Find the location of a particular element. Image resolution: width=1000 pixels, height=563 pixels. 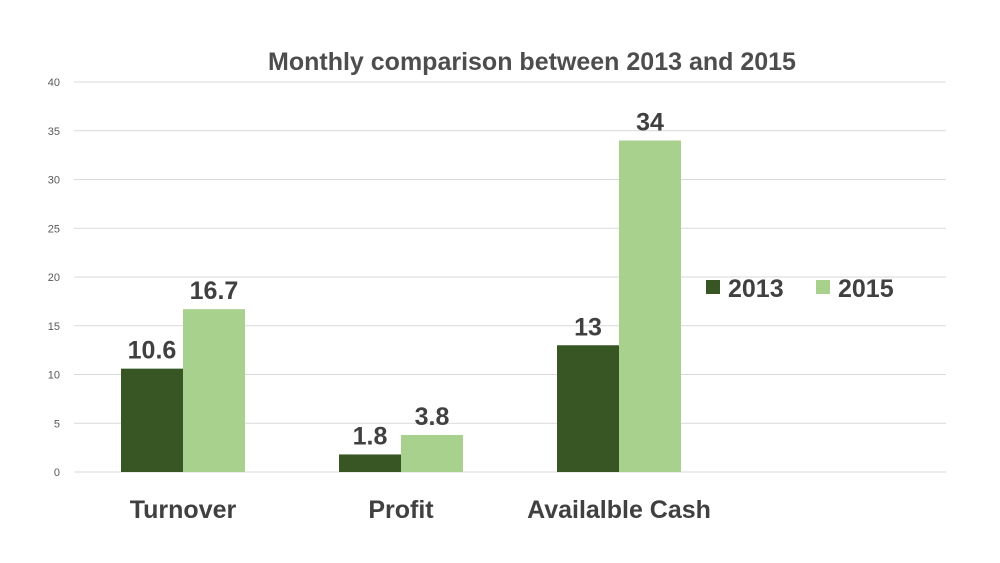

y-tick-label: 40 is located at coordinates (54, 83).